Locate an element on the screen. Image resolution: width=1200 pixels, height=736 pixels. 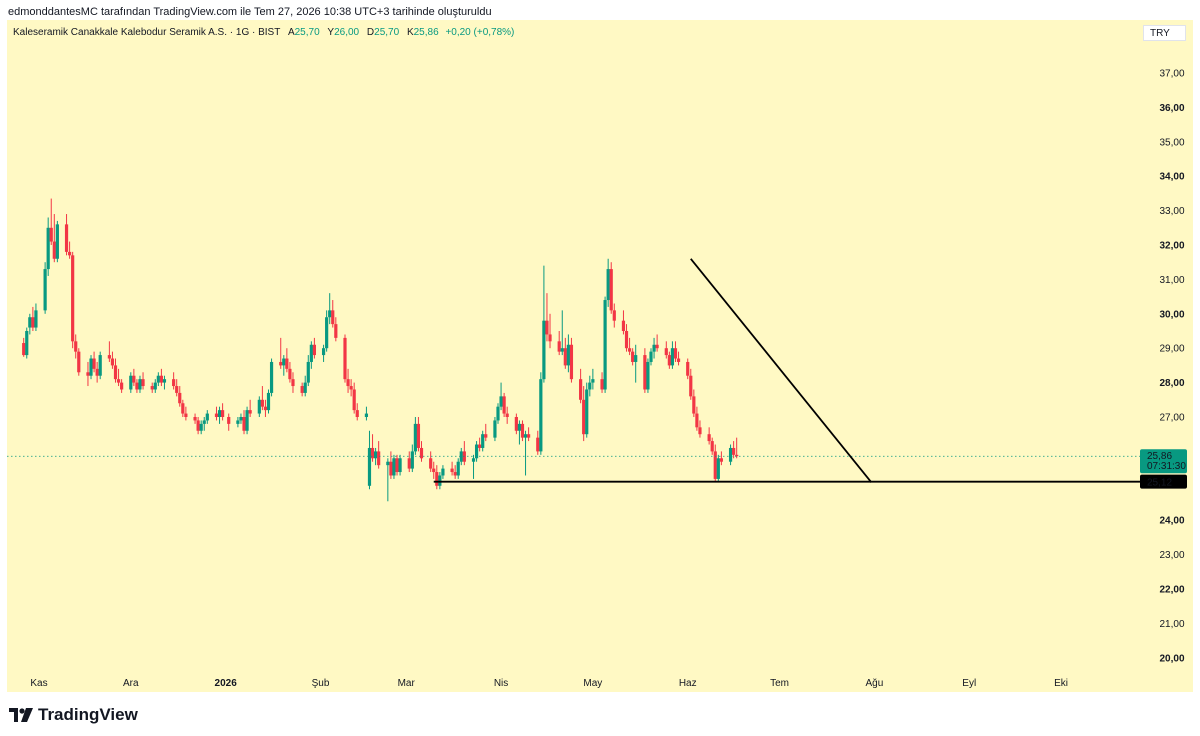
open-value: 25,70 is located at coordinates (307, 32).